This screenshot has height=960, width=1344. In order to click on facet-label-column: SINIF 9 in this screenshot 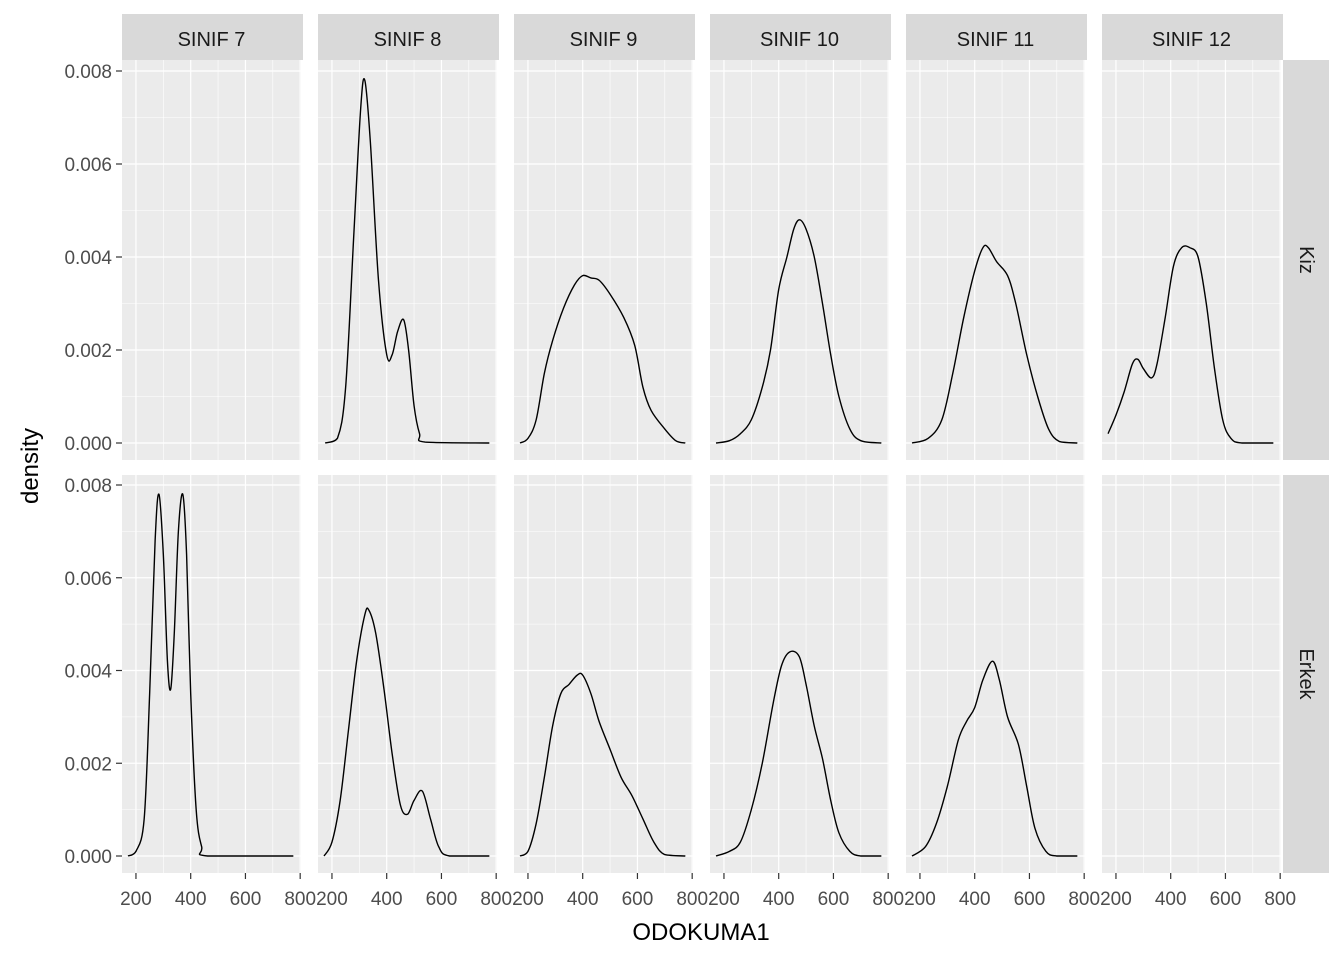, I will do `click(604, 40)`.